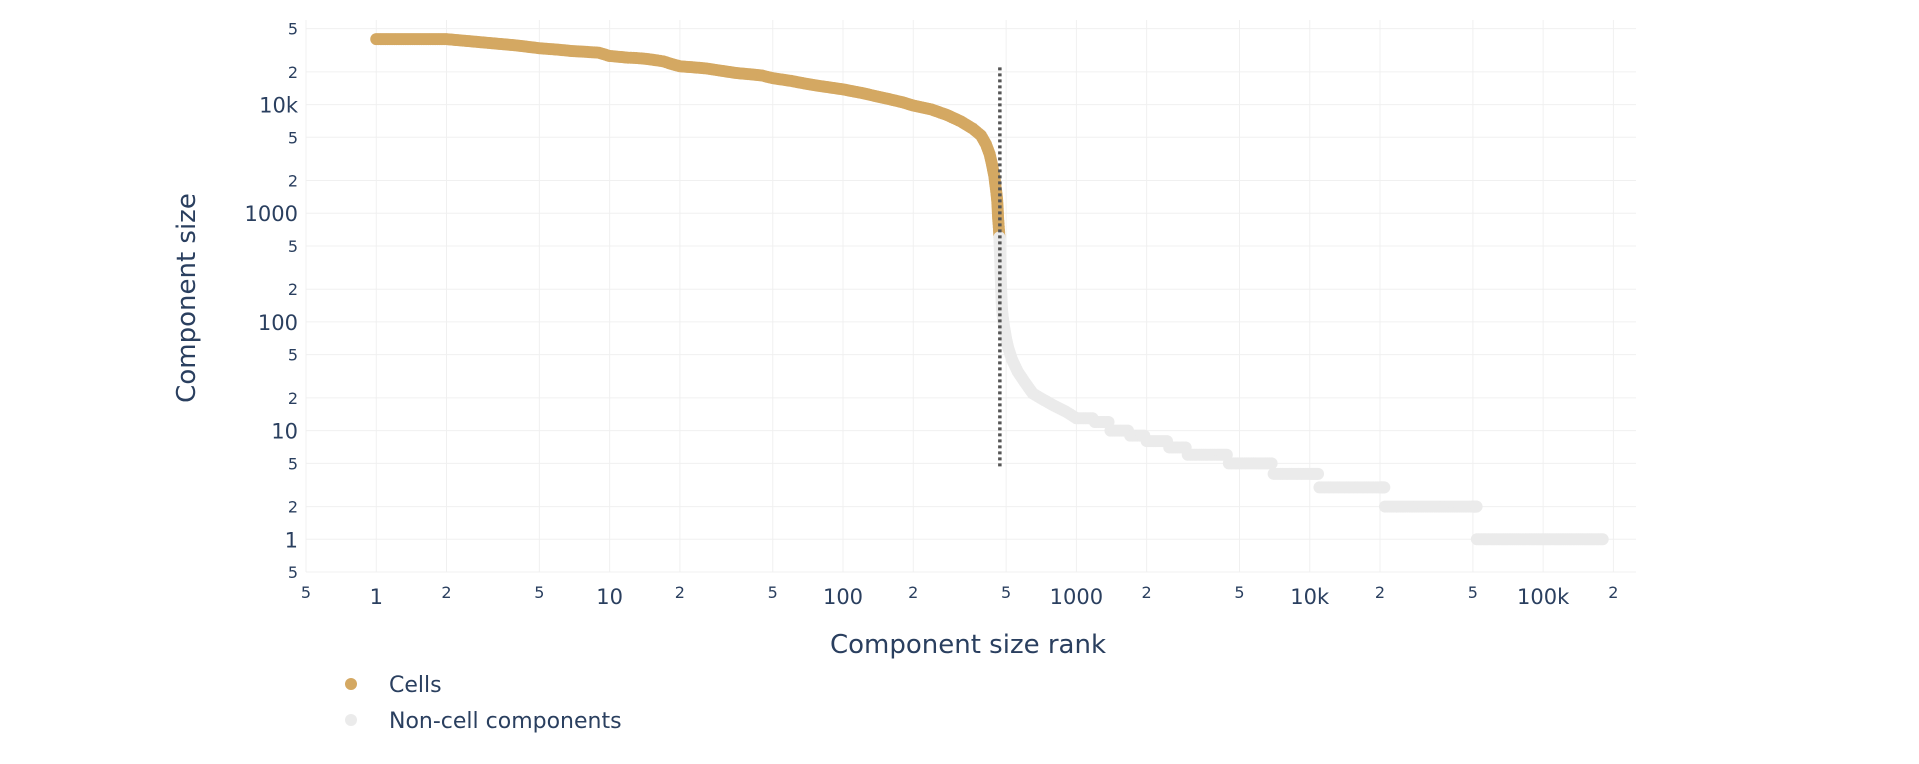 The image size is (1919, 764). What do you see at coordinates (376, 597) in the screenshot?
I see `x-tick-label: 1` at bounding box center [376, 597].